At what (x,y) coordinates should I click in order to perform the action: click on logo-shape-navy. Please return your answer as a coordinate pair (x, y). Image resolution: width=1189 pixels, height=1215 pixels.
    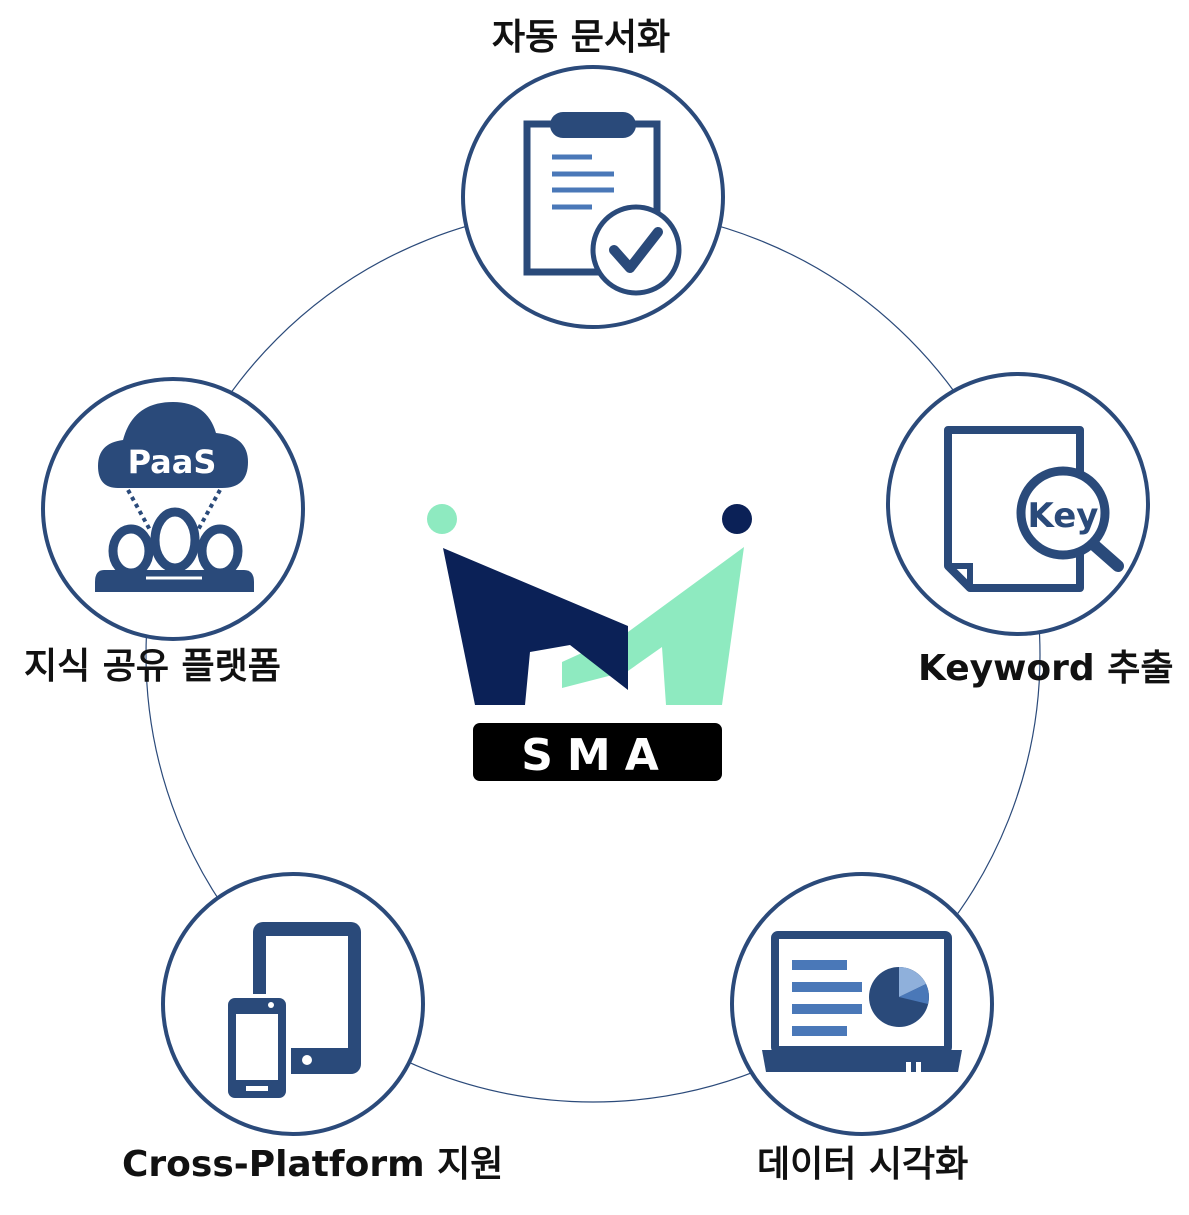
    Looking at the image, I should click on (535, 626).